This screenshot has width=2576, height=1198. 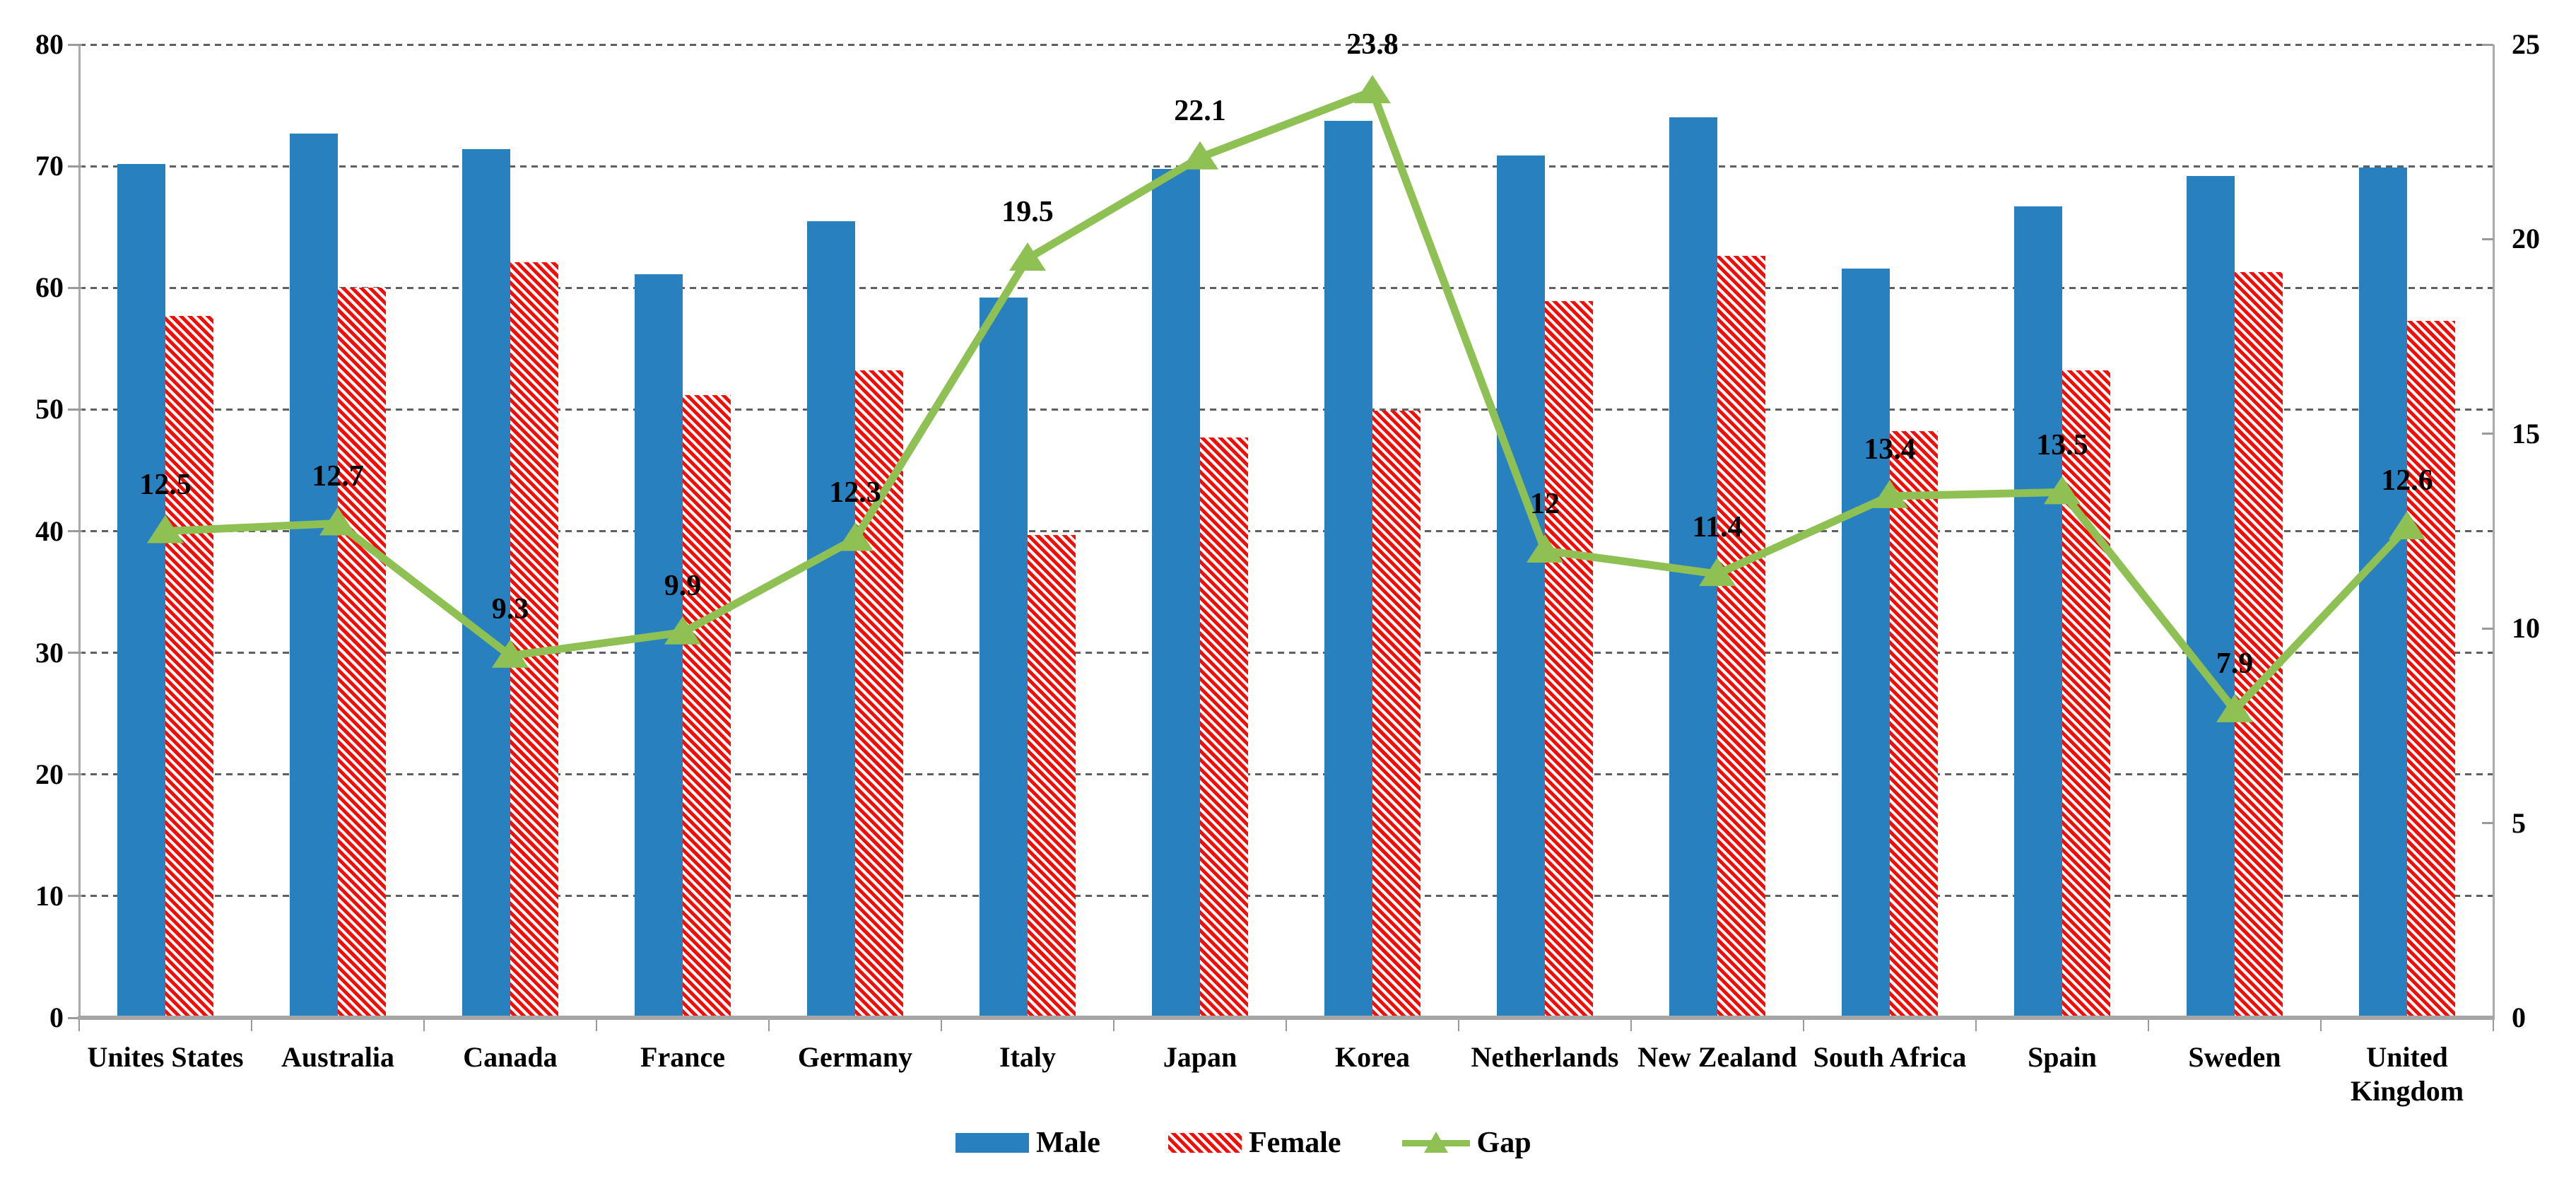 What do you see at coordinates (49, 774) in the screenshot?
I see `left-axis-tick-label: 20` at bounding box center [49, 774].